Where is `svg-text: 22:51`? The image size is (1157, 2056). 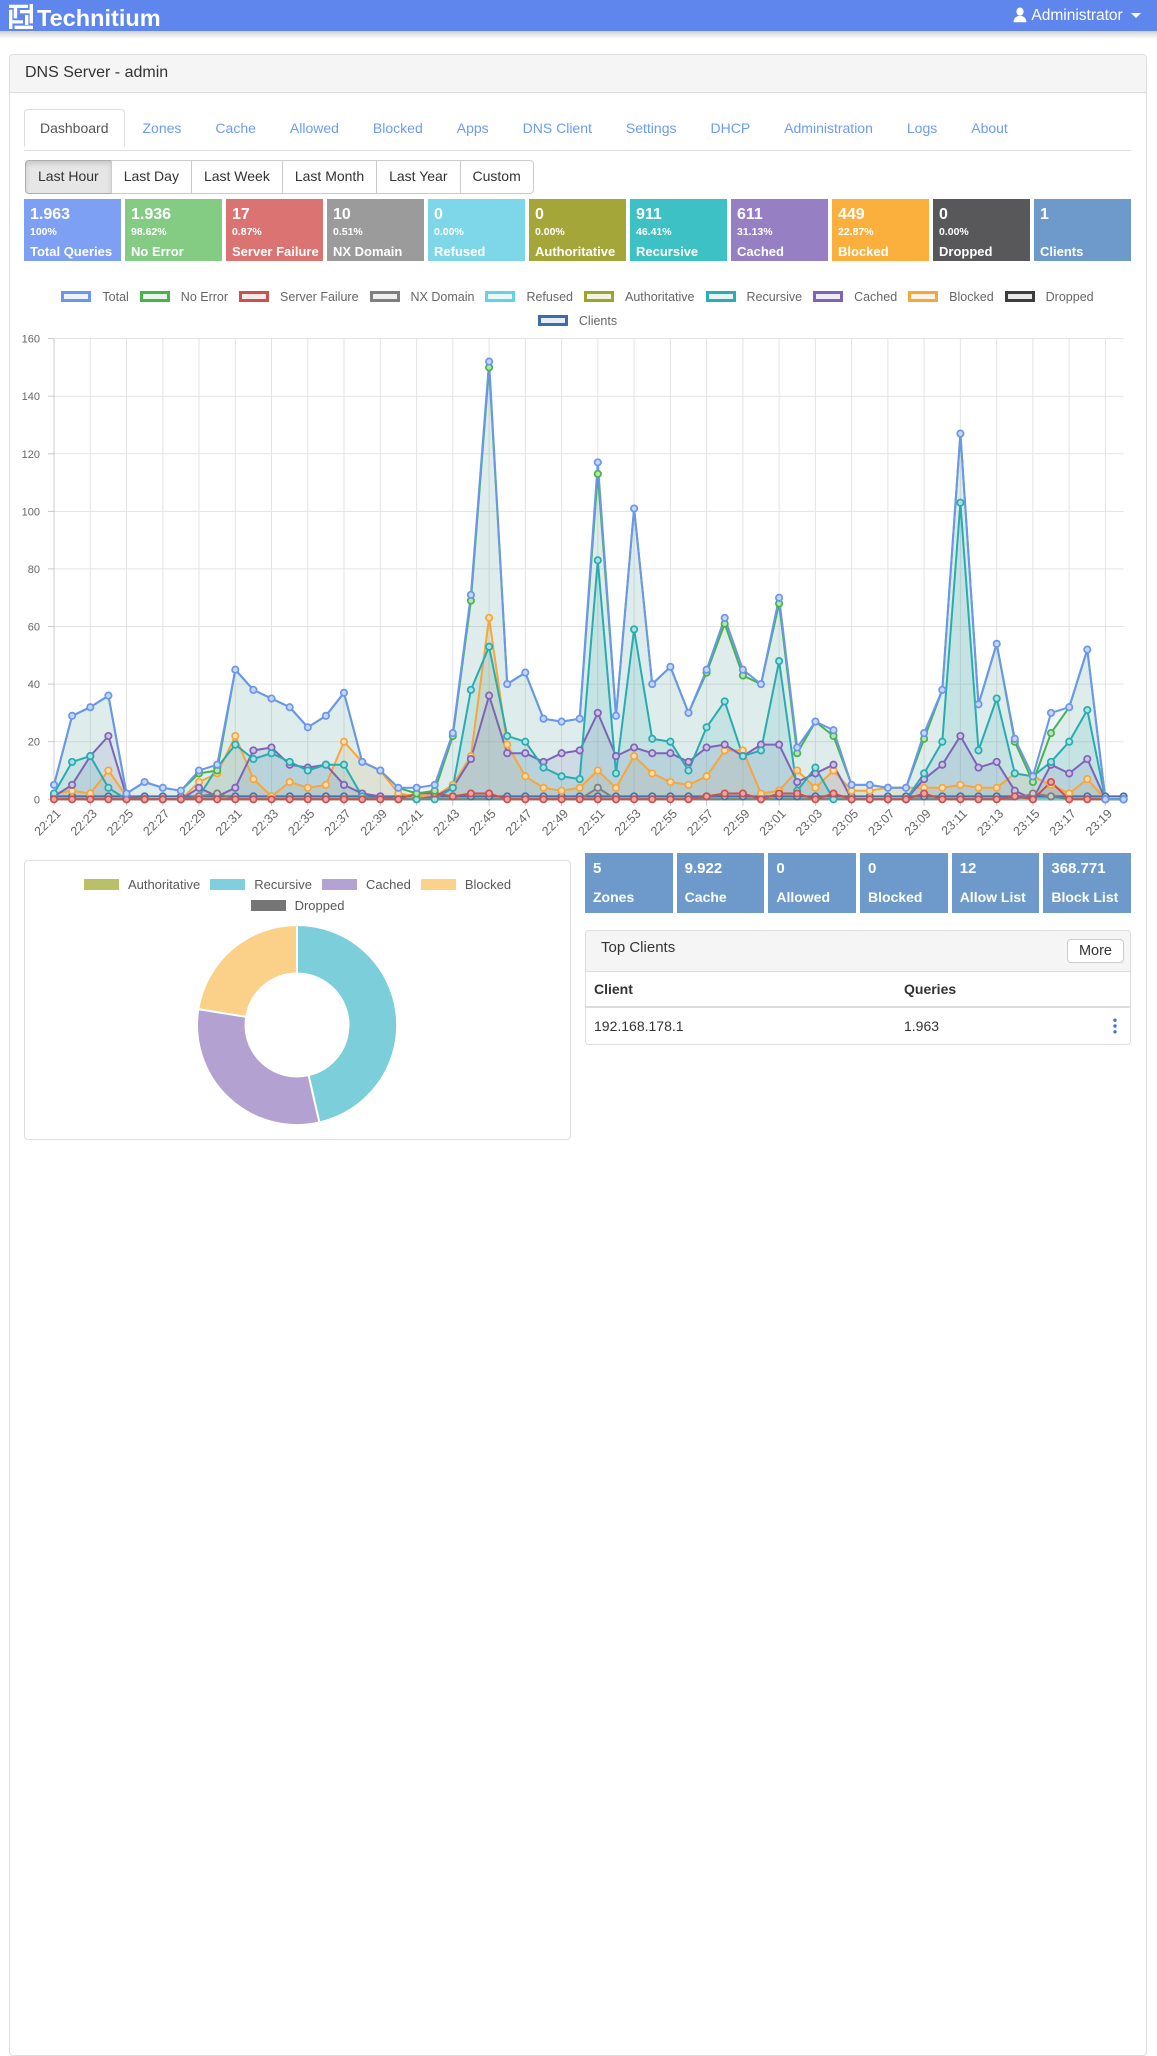
svg-text: 22:51 is located at coordinates (591, 822).